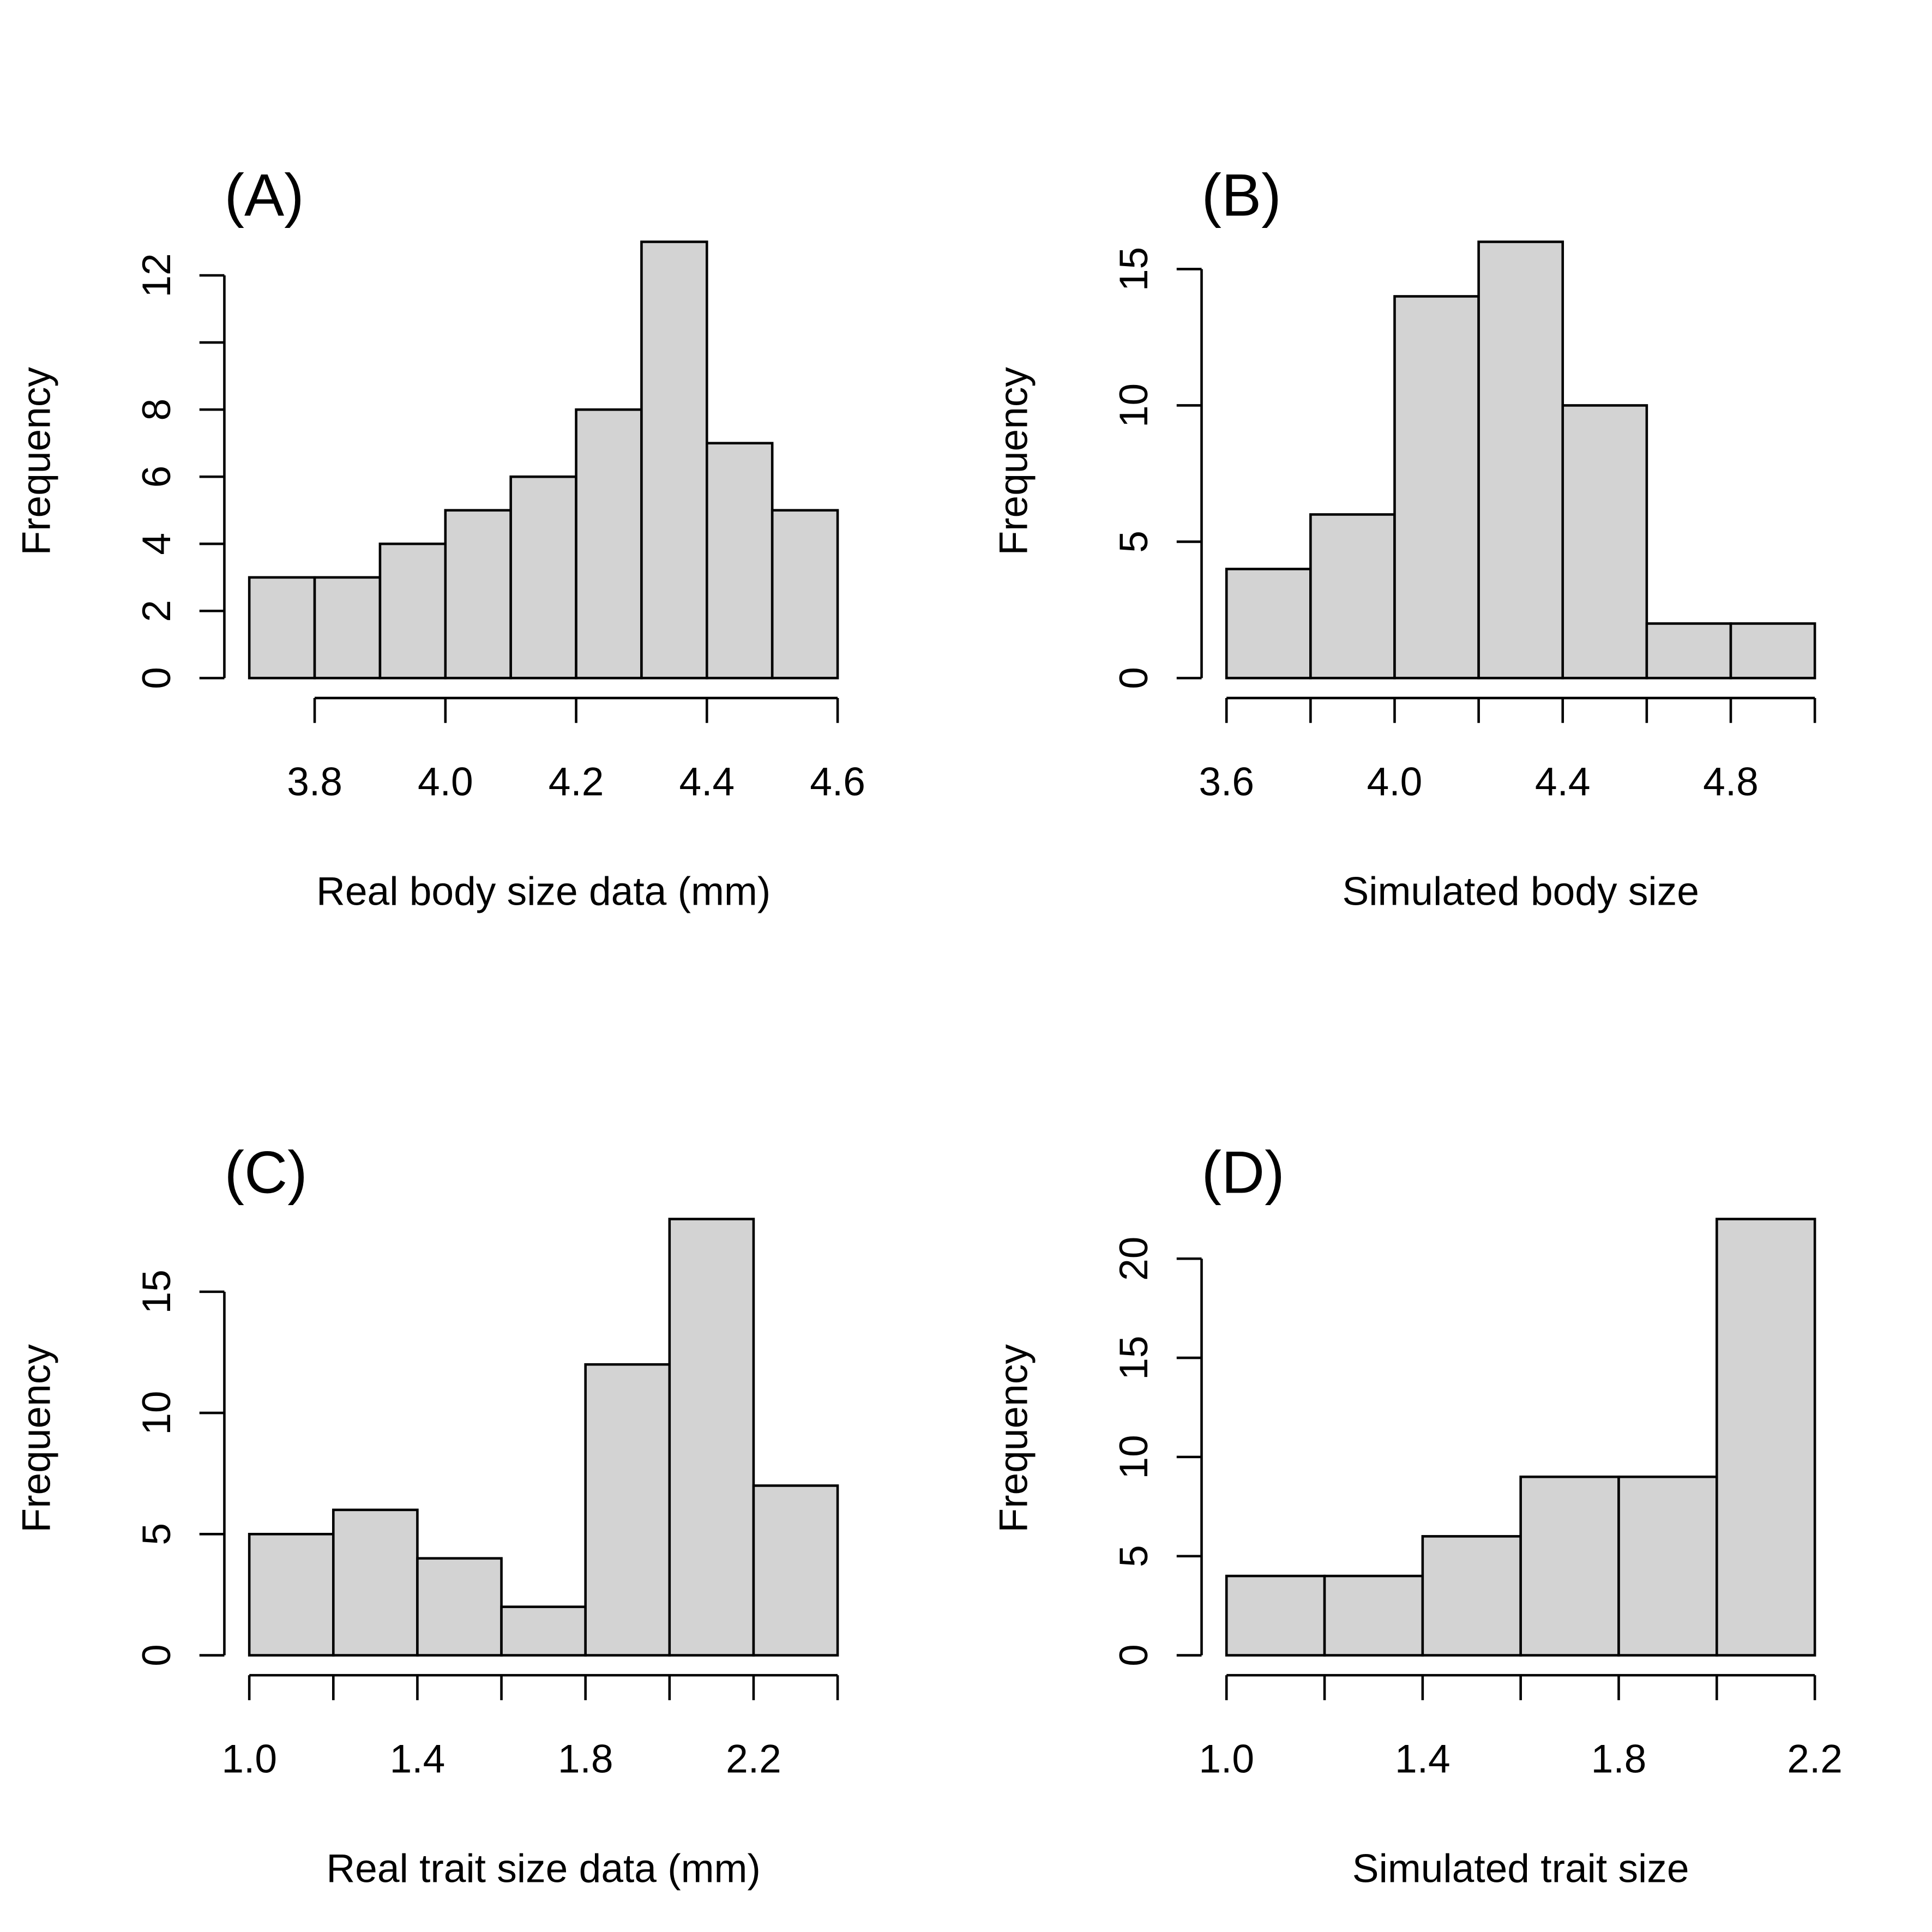  I want to click on x-tick-label: 3.6, so click(1226, 782).